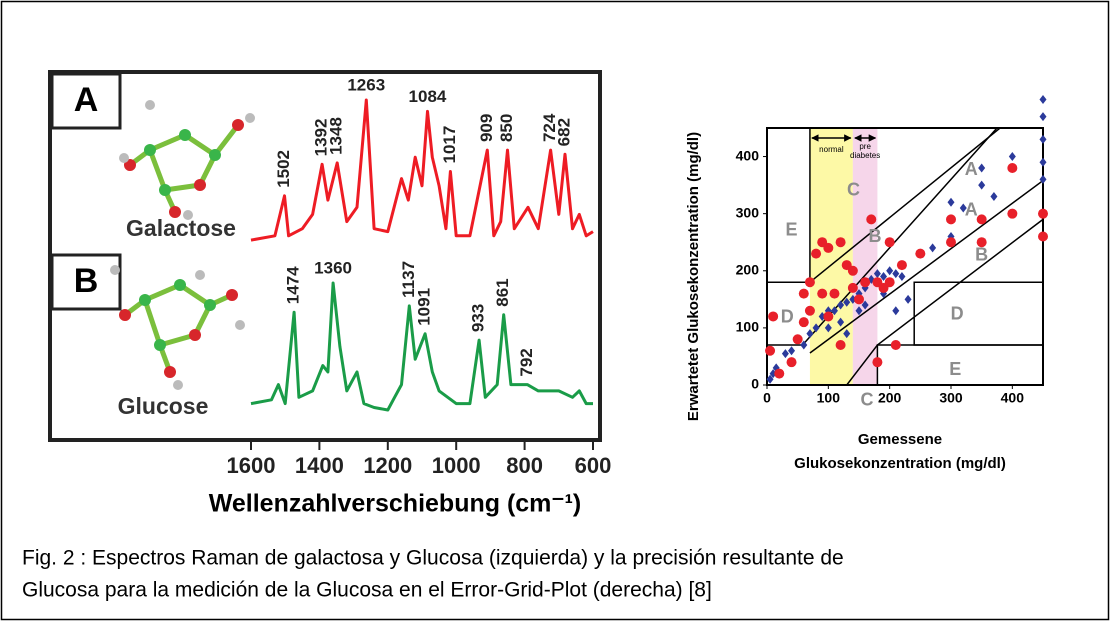 The height and width of the screenshot is (622, 1111). I want to click on peak-label: 933, so click(478, 318).